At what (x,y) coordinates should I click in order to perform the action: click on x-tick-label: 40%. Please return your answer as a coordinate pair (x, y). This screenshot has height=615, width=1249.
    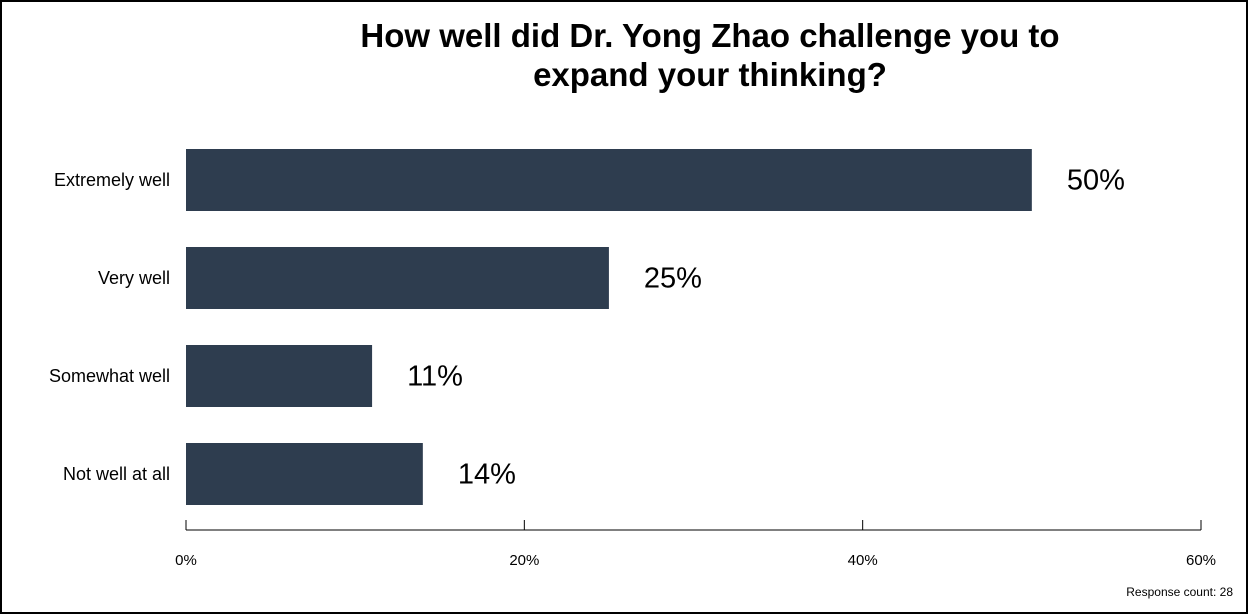
    Looking at the image, I should click on (863, 560).